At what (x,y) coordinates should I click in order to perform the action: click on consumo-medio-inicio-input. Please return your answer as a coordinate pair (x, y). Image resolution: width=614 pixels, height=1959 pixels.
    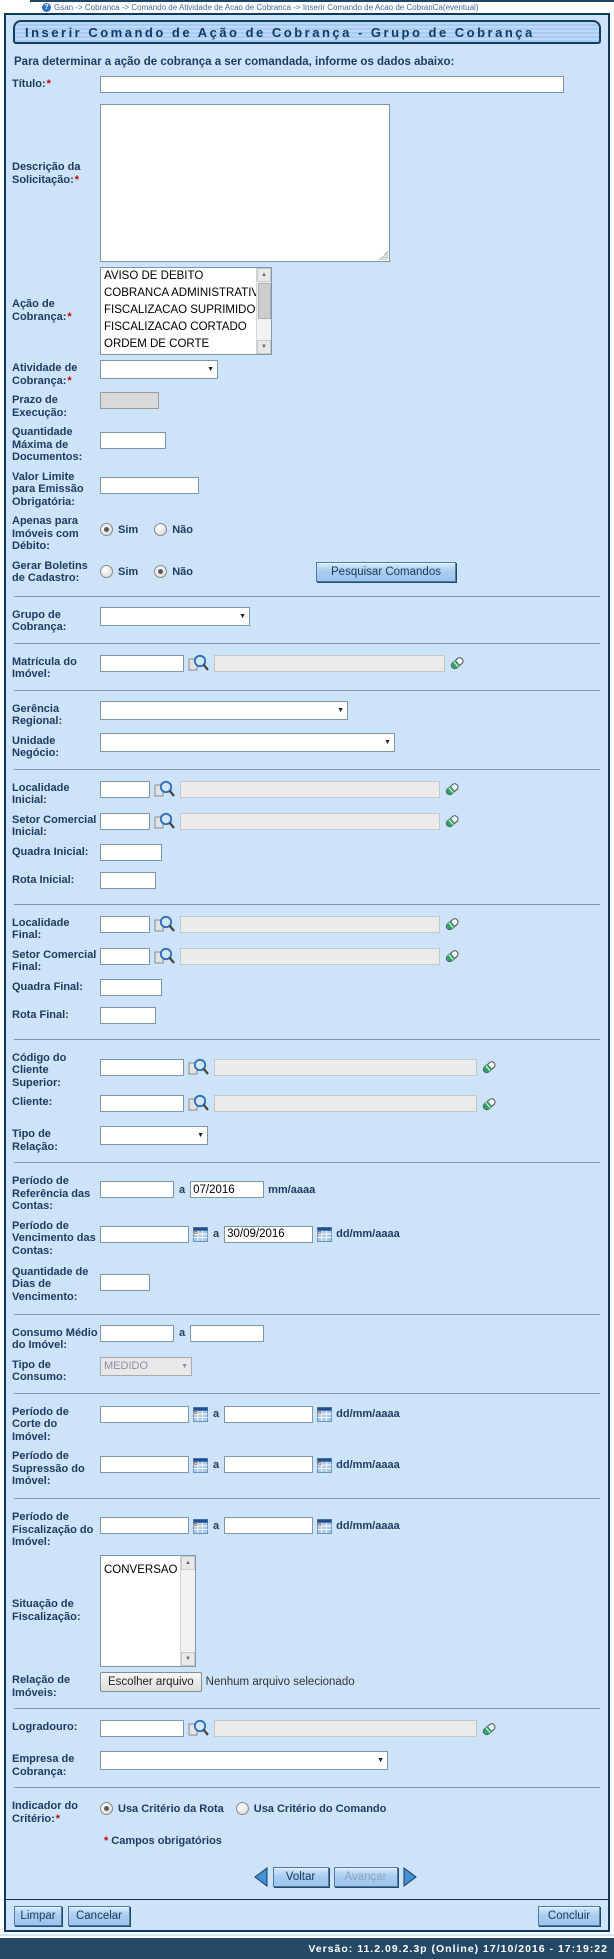
    Looking at the image, I should click on (137, 1333).